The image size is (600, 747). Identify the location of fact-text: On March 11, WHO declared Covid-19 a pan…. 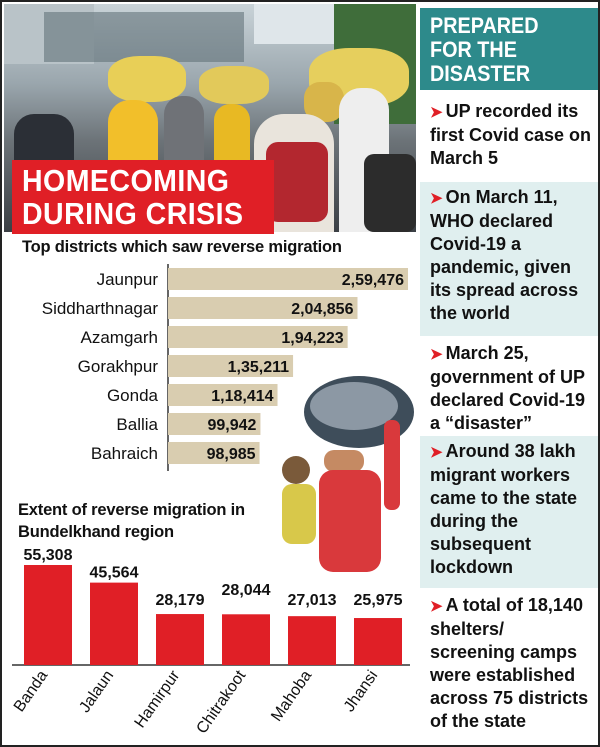
(504, 255).